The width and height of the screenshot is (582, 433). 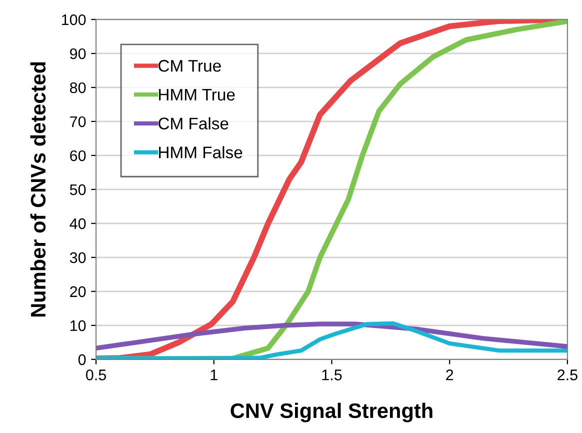 I want to click on y-tick-label: 80, so click(x=78, y=88).